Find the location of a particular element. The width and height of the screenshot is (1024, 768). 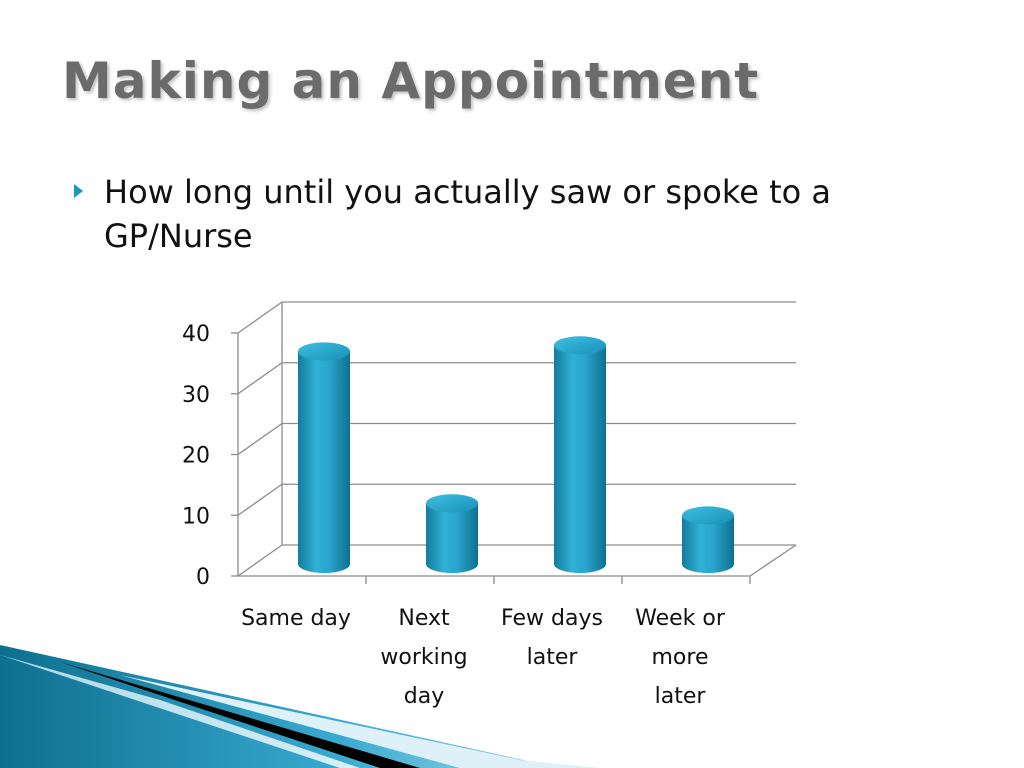

y-tick-label: 40 is located at coordinates (196, 334).